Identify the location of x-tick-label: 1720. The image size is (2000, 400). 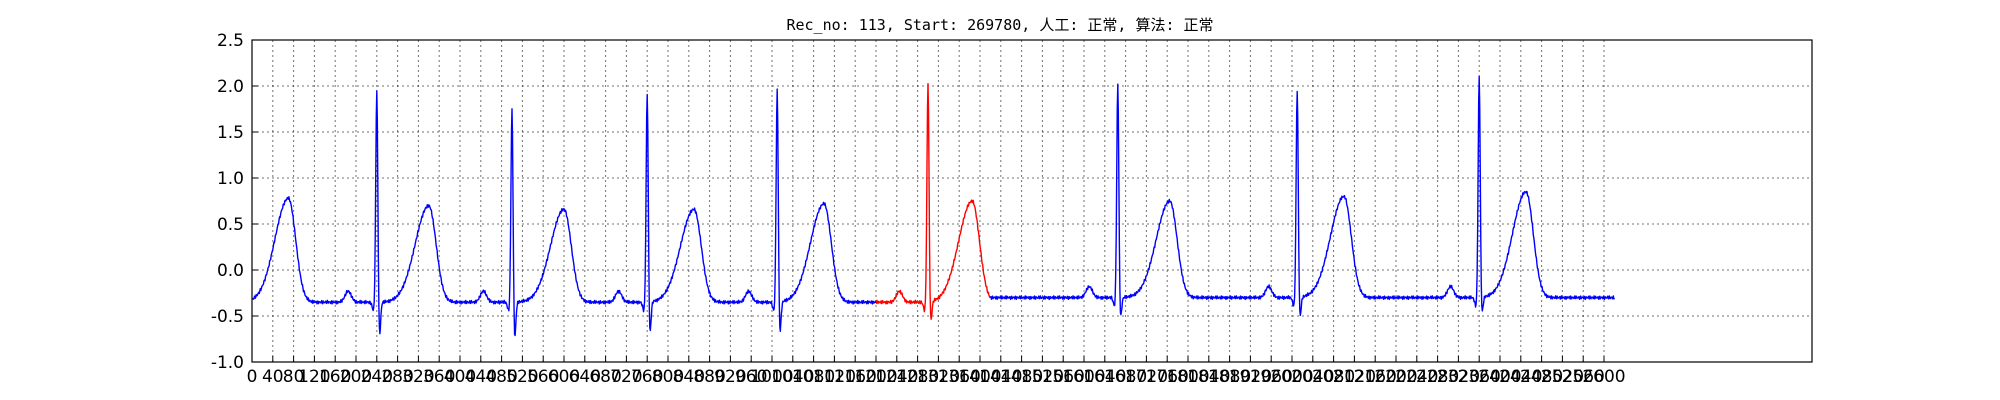
(1146, 377).